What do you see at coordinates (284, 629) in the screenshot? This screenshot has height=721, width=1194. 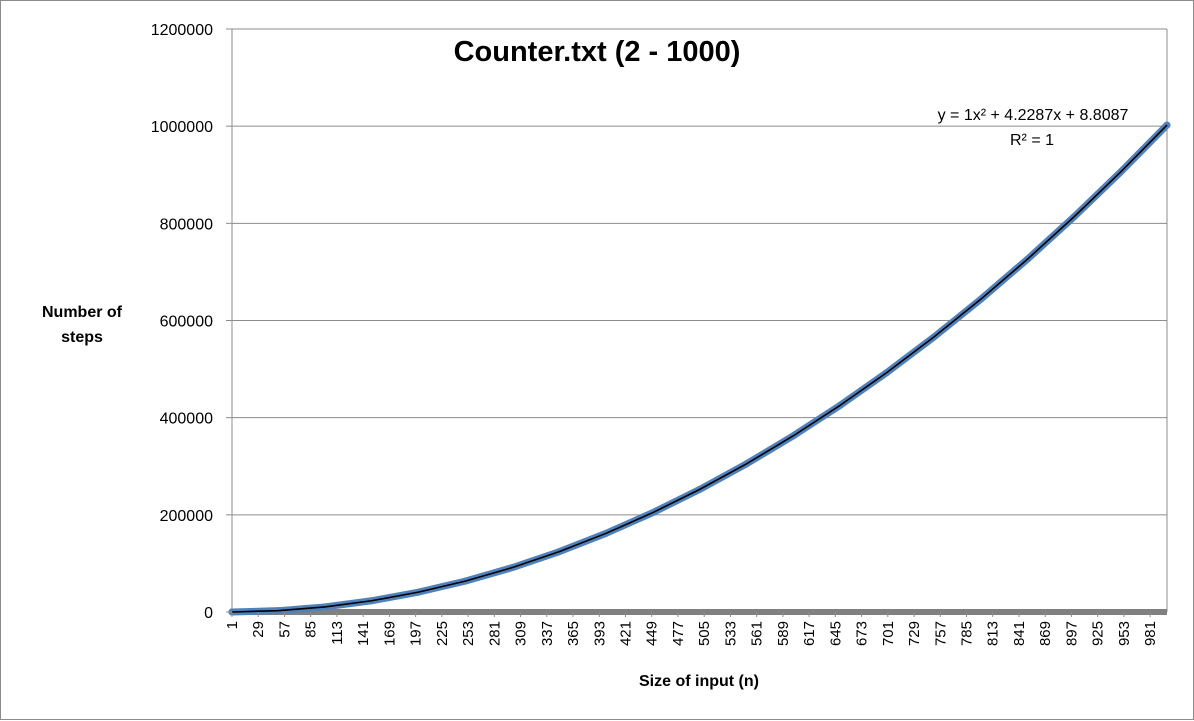 I see `x-tick-label: 57` at bounding box center [284, 629].